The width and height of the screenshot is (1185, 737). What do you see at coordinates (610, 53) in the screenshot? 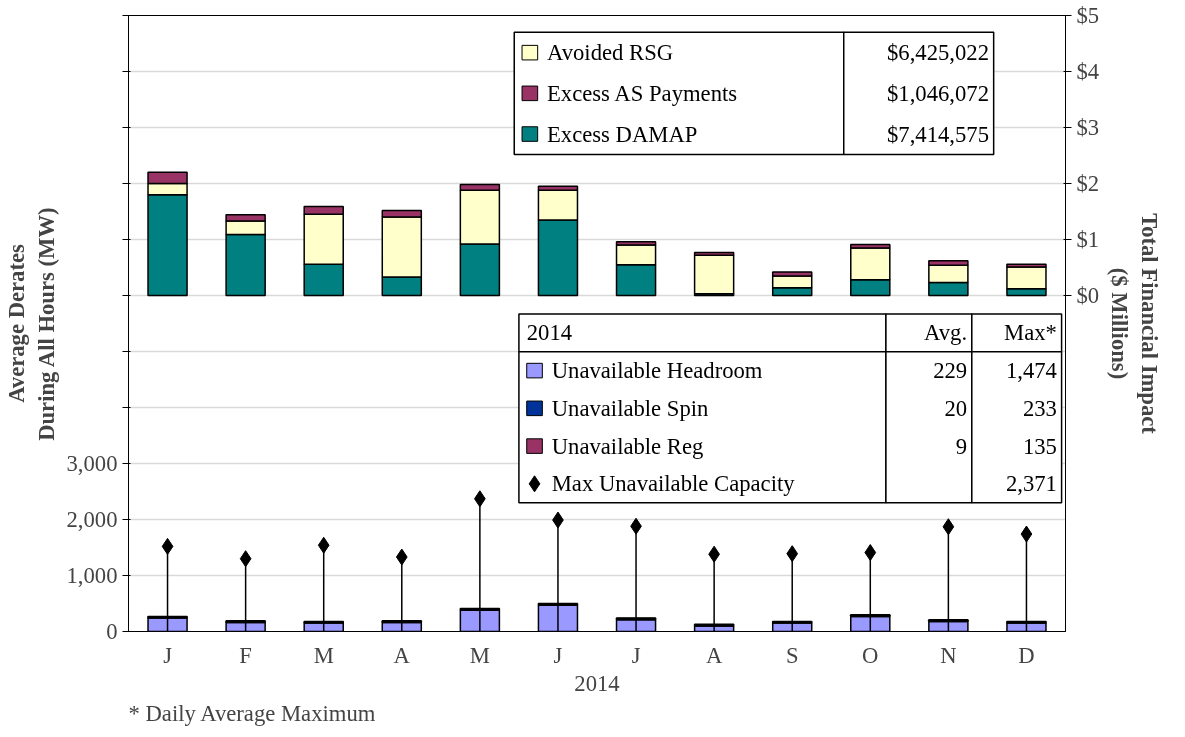
I see `legend-label: Avoided RSG` at bounding box center [610, 53].